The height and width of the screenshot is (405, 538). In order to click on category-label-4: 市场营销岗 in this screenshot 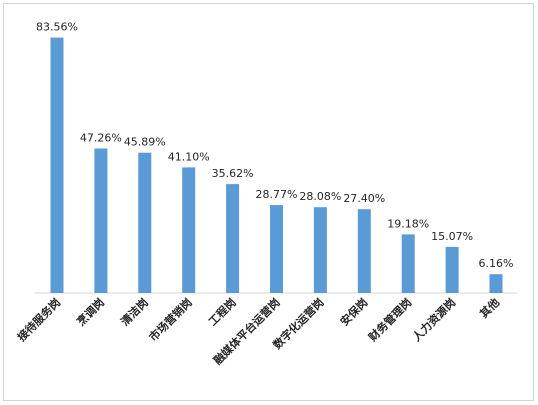, I will do `click(170, 319)`.